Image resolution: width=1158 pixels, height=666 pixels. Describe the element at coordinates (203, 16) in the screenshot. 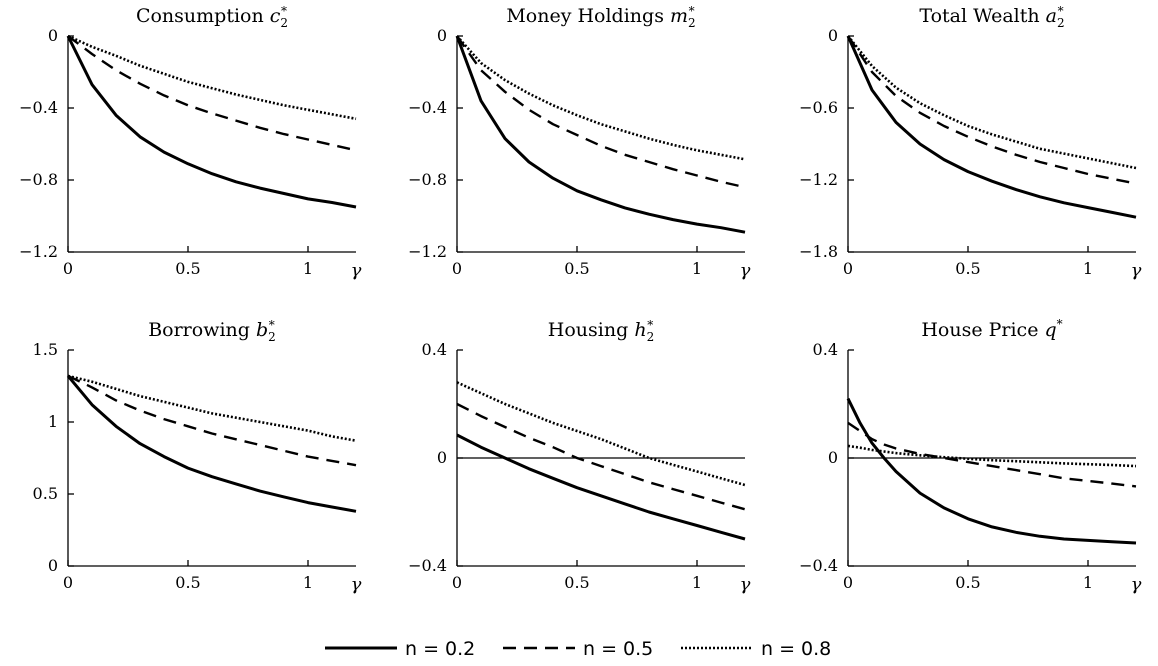

I see `panel-title-text: Consumption` at that location.